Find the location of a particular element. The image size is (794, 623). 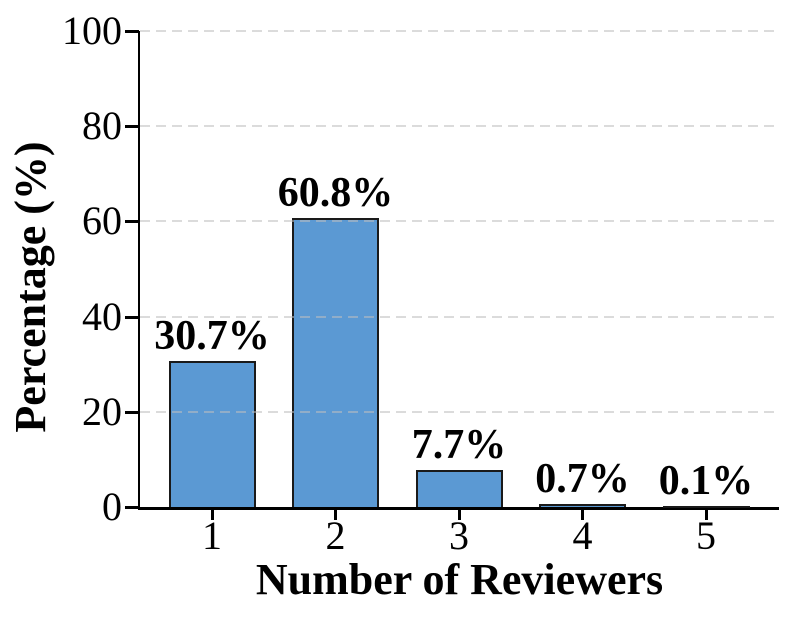

y-tick-label: 20 is located at coordinates (102, 411).